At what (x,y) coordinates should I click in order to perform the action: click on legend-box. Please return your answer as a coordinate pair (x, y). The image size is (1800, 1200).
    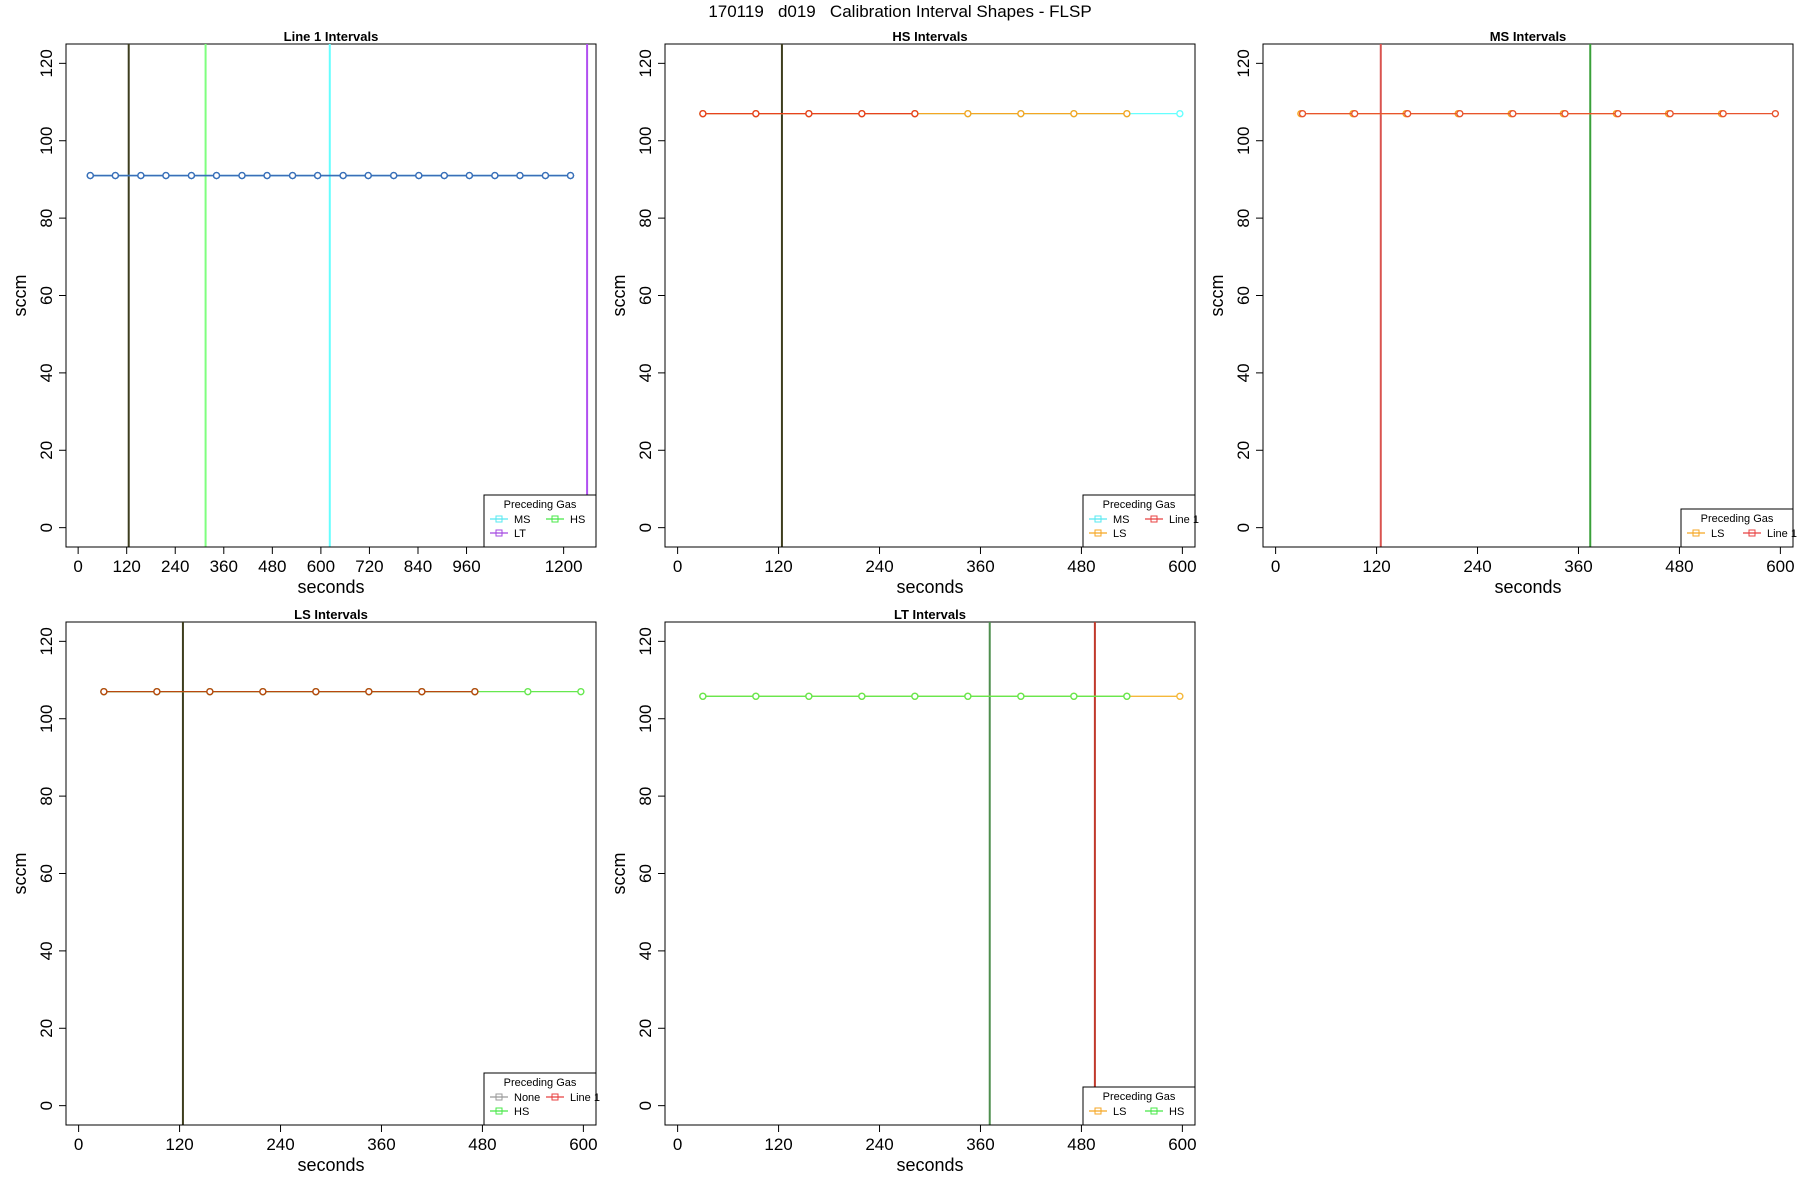
    Looking at the image, I should click on (1139, 1106).